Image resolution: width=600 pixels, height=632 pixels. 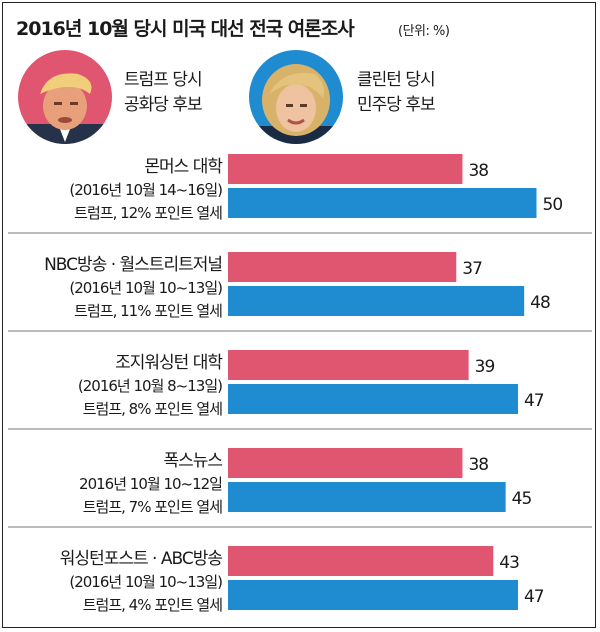 What do you see at coordinates (485, 367) in the screenshot?
I see `trump-value-label: 39` at bounding box center [485, 367].